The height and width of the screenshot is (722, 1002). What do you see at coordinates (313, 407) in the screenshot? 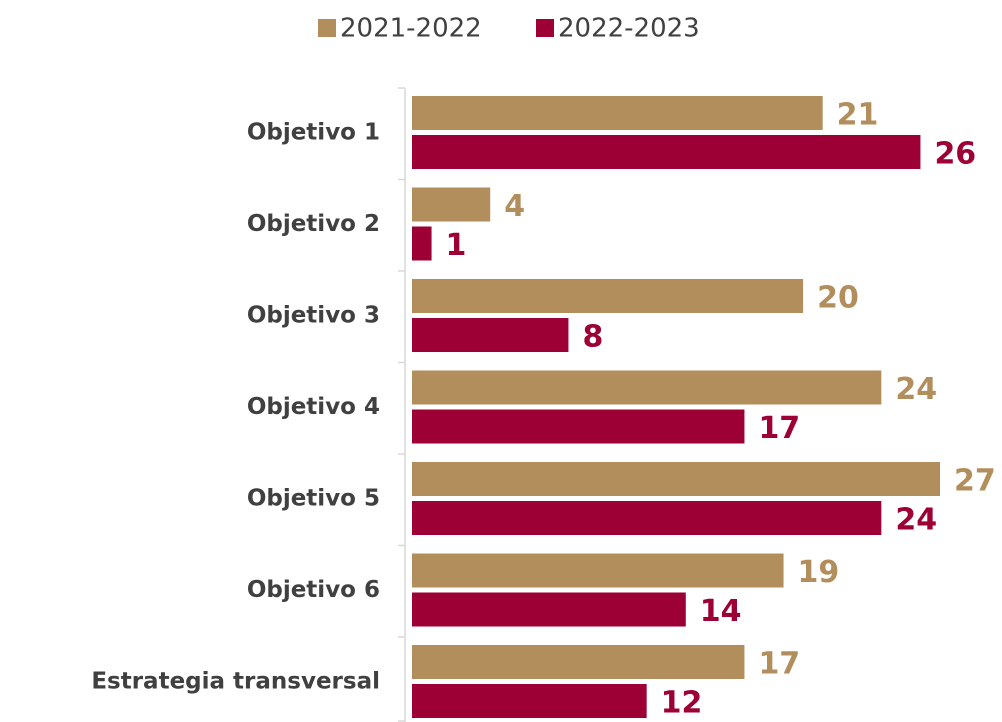
I see `category-label: Objetivo 4` at bounding box center [313, 407].